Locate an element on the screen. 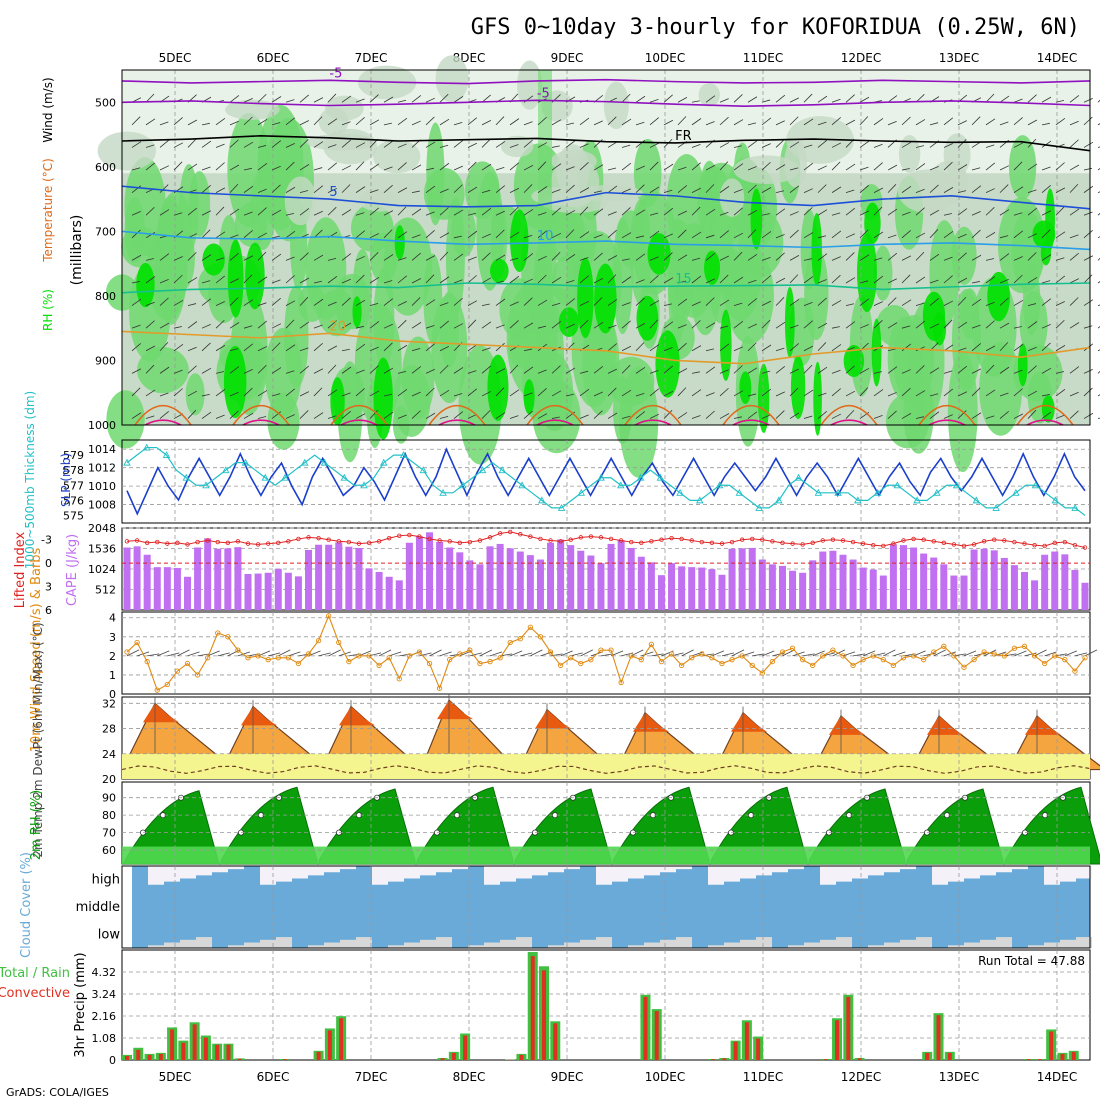  wind-tick: 3 is located at coordinates (112, 637).